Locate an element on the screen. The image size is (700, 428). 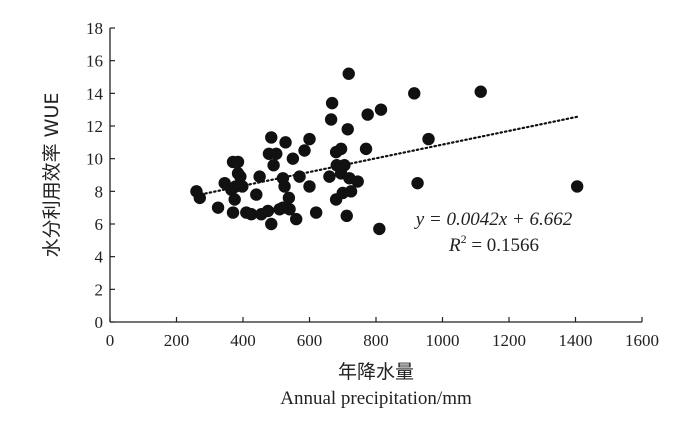
x-tick-label: 400 is located at coordinates (243, 340).